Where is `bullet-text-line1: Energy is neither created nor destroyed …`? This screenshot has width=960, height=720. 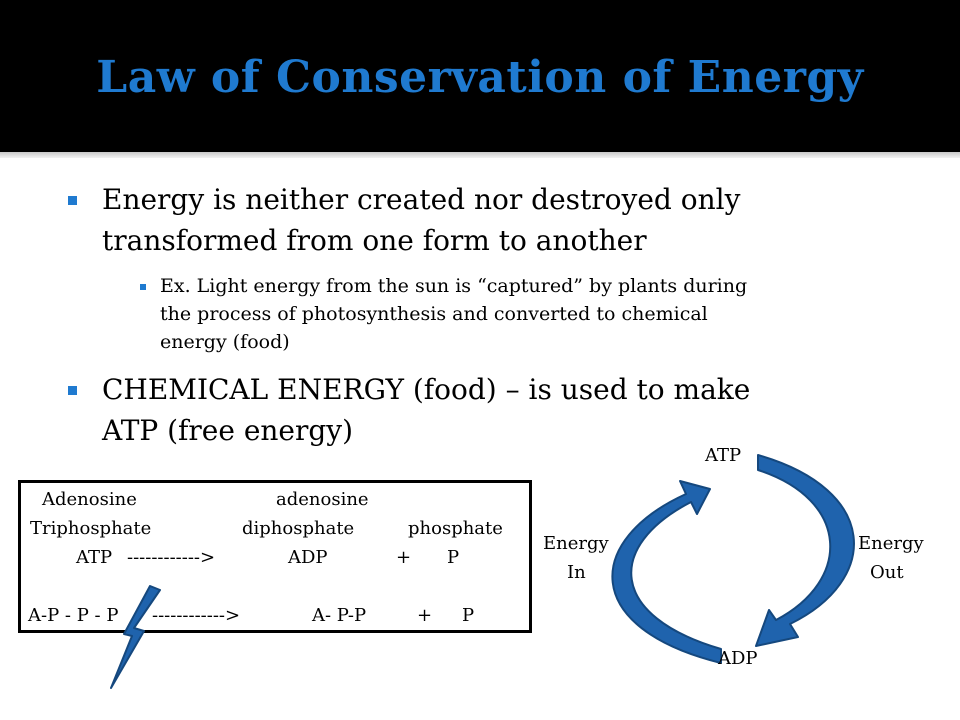
bullet-text-line1: Energy is neither created nor destroyed … is located at coordinates (421, 199).